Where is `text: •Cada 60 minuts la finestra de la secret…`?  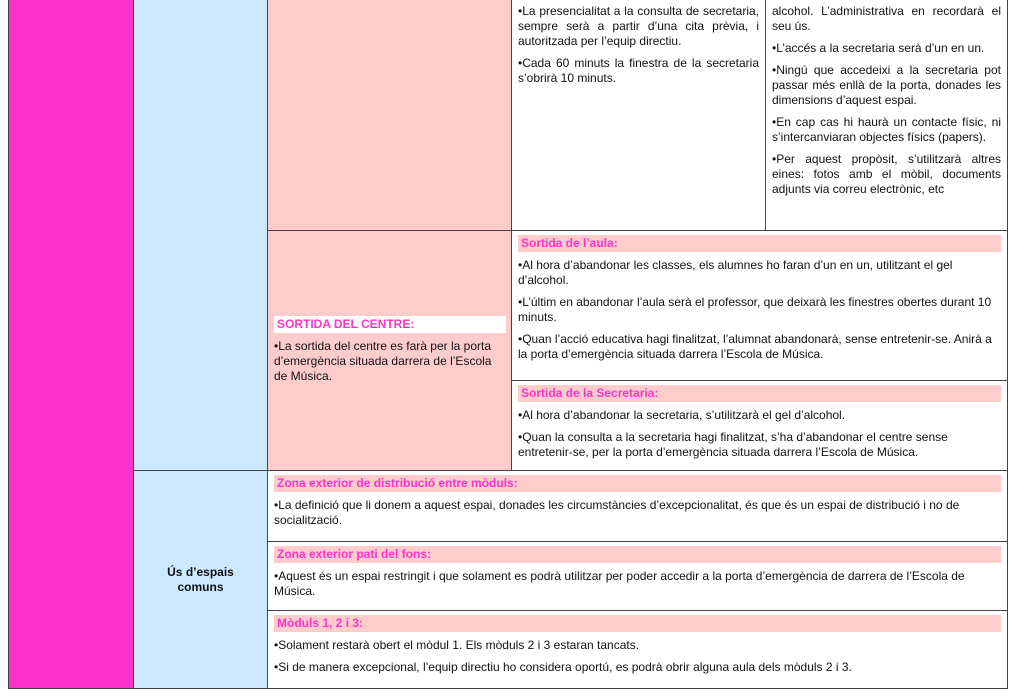 text: •Cada 60 minuts la finestra de la secret… is located at coordinates (638, 70).